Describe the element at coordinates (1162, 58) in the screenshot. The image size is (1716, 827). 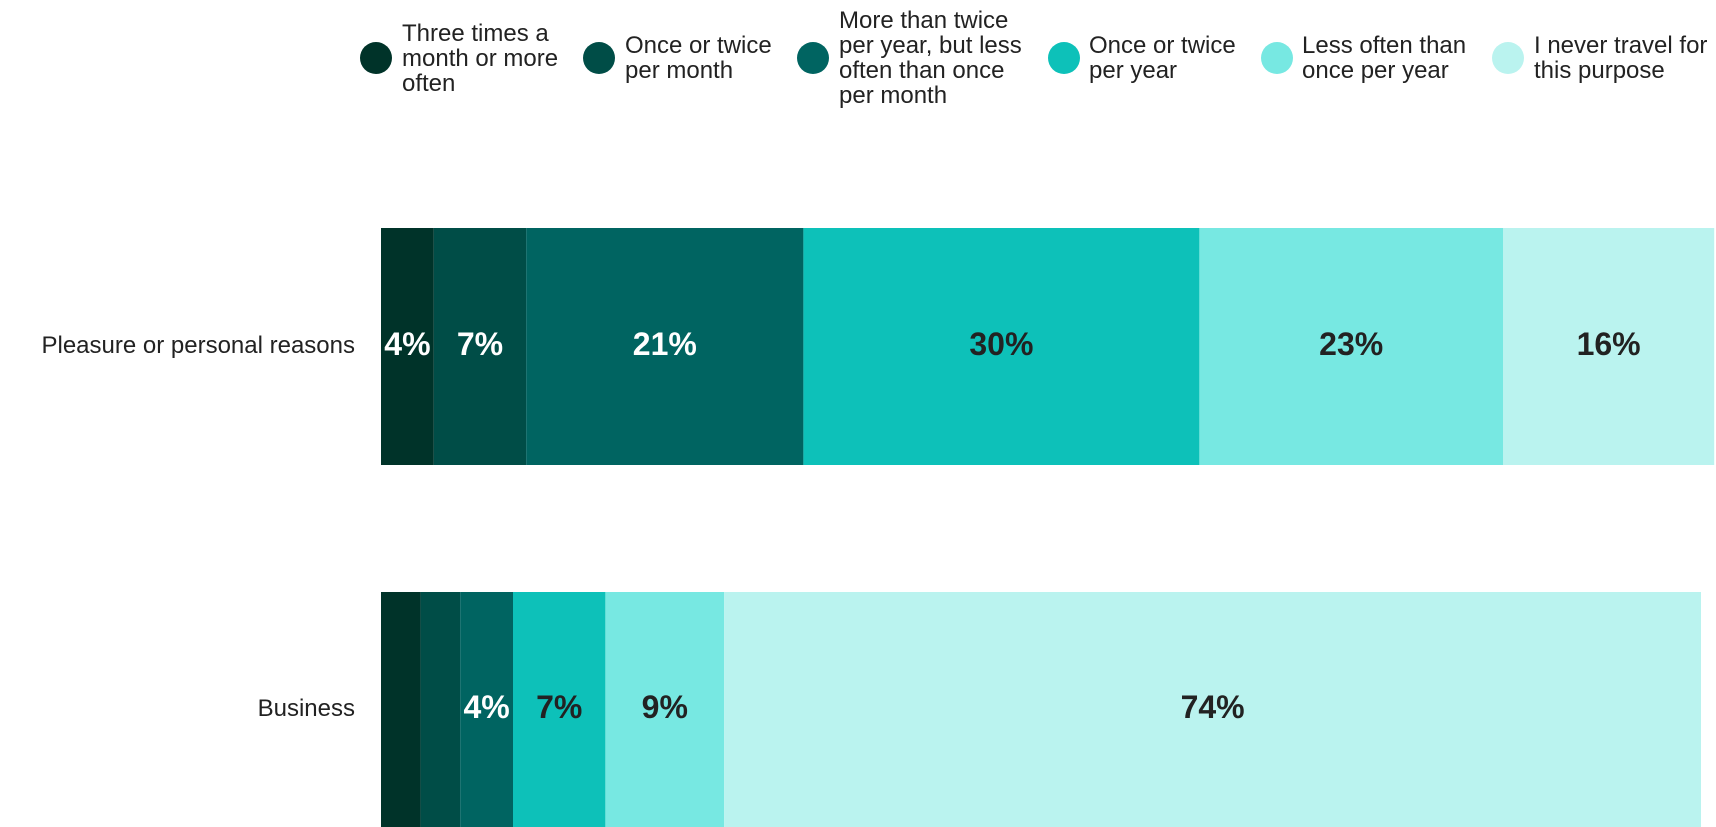
I see `legend-label: Once or twice per year` at that location.